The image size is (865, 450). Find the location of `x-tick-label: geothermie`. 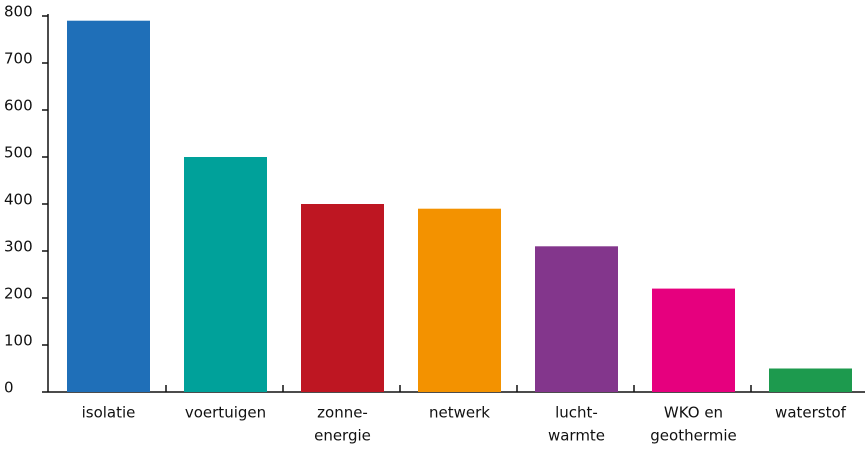

x-tick-label: geothermie is located at coordinates (693, 436).